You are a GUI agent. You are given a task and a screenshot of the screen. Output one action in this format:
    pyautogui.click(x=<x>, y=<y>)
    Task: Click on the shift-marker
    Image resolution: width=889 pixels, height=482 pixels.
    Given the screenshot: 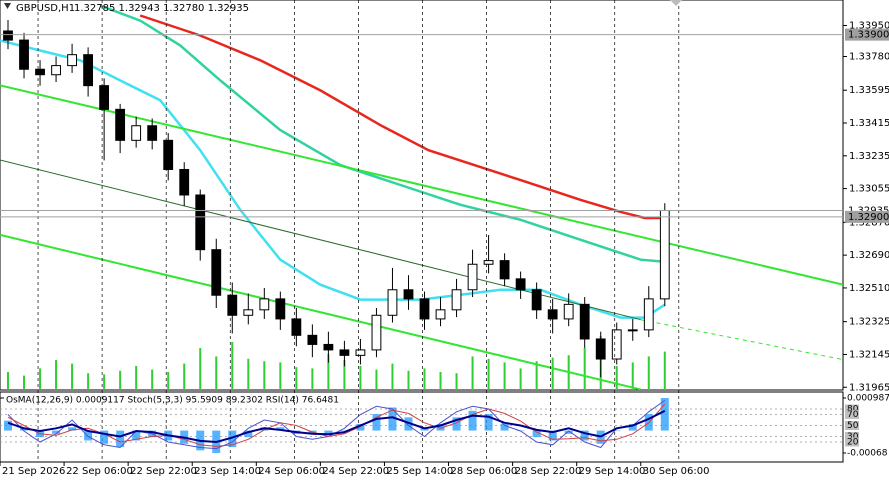 What is the action you would take?
    pyautogui.click(x=676, y=3)
    